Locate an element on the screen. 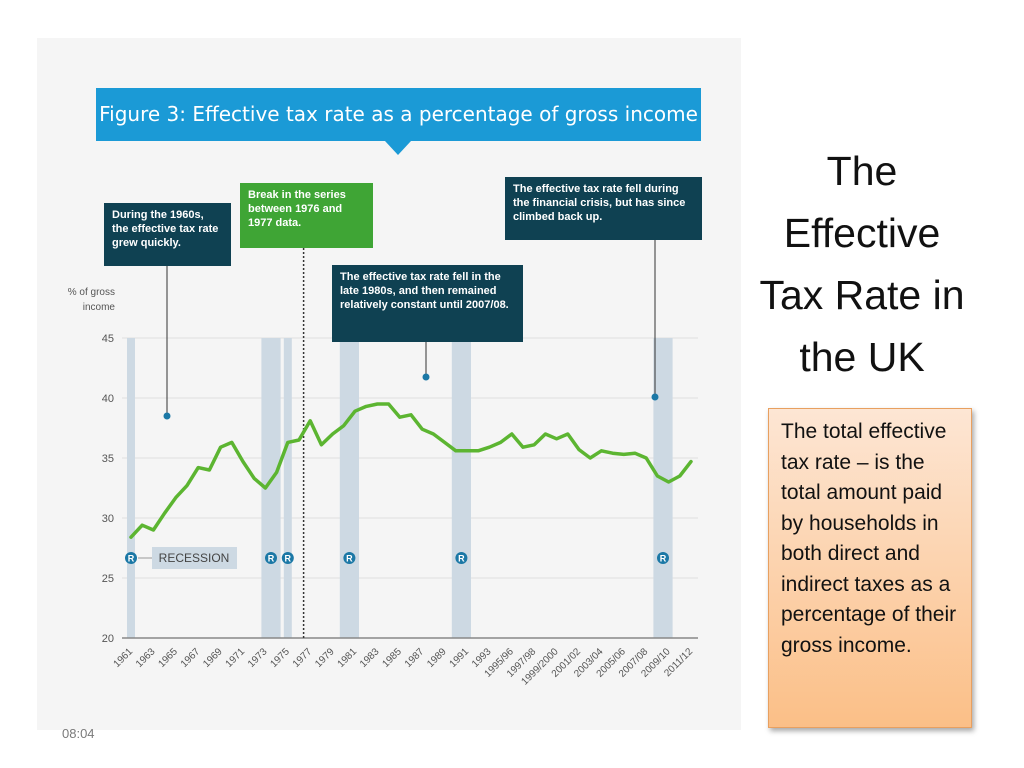 The width and height of the screenshot is (1024, 768). recession-legend-box is located at coordinates (194, 558).